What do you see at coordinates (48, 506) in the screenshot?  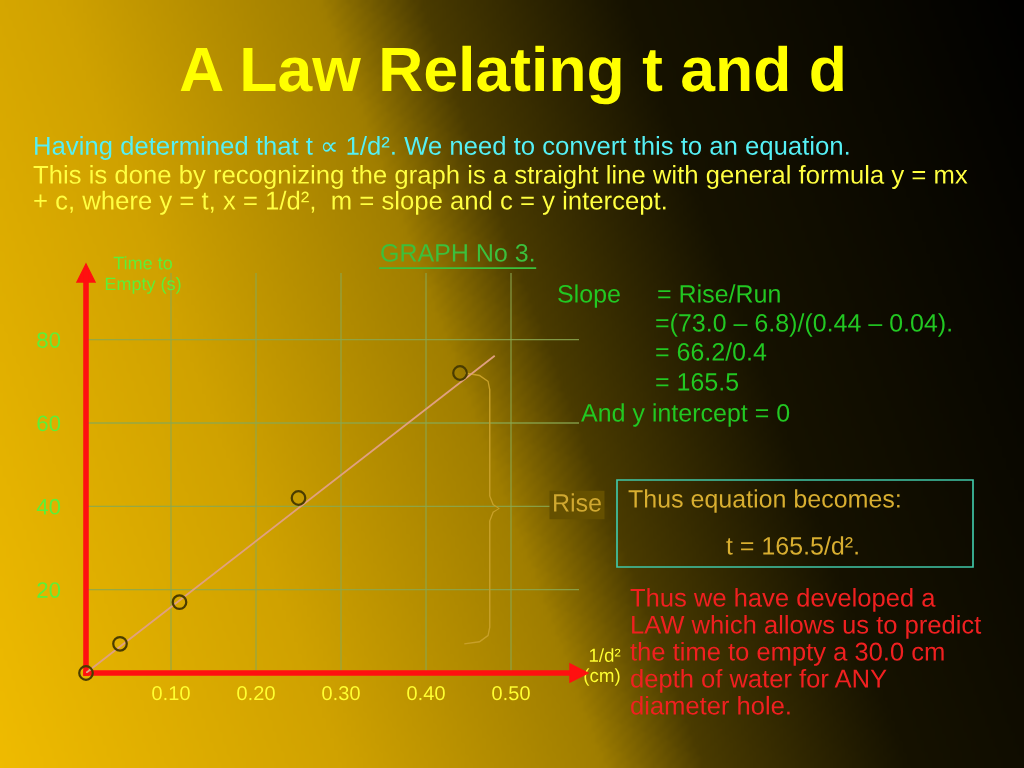 I see `y-tick-label: 40` at bounding box center [48, 506].